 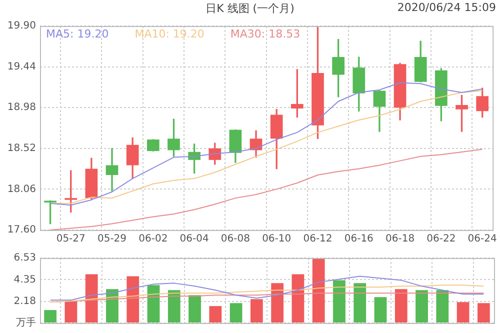 I want to click on text: MA10: 19.20, so click(x=169, y=33).